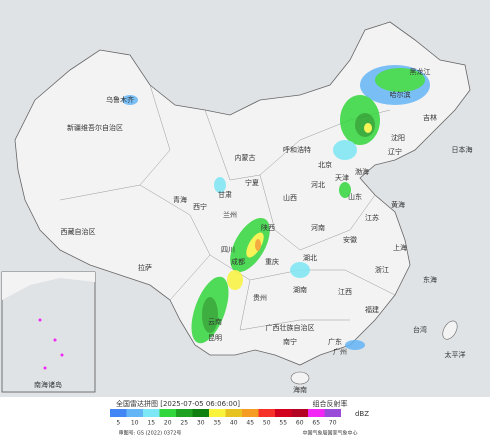 Image resolution: width=490 pixels, height=443 pixels. What do you see at coordinates (330, 403) in the screenshot?
I see `legend-product: 组合反射率` at bounding box center [330, 403].